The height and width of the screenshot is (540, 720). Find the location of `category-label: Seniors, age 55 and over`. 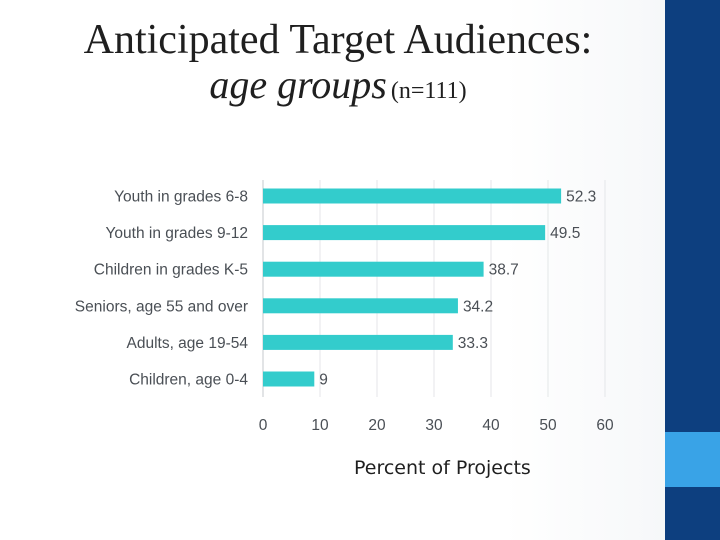

category-label: Seniors, age 55 and over is located at coordinates (161, 306).